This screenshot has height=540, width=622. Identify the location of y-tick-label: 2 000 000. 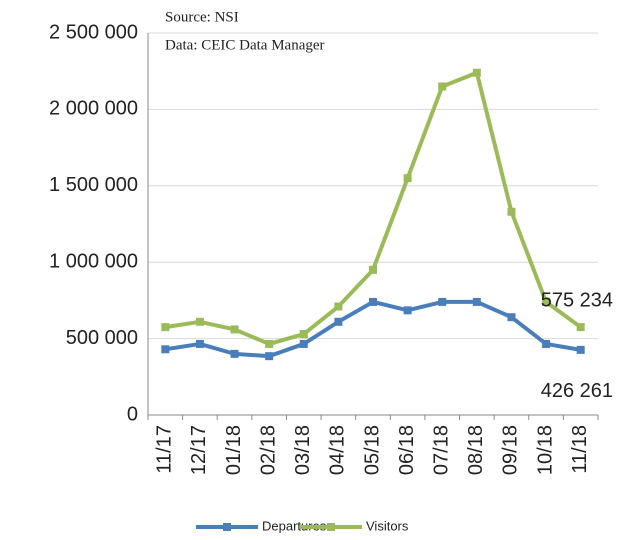
(93, 109).